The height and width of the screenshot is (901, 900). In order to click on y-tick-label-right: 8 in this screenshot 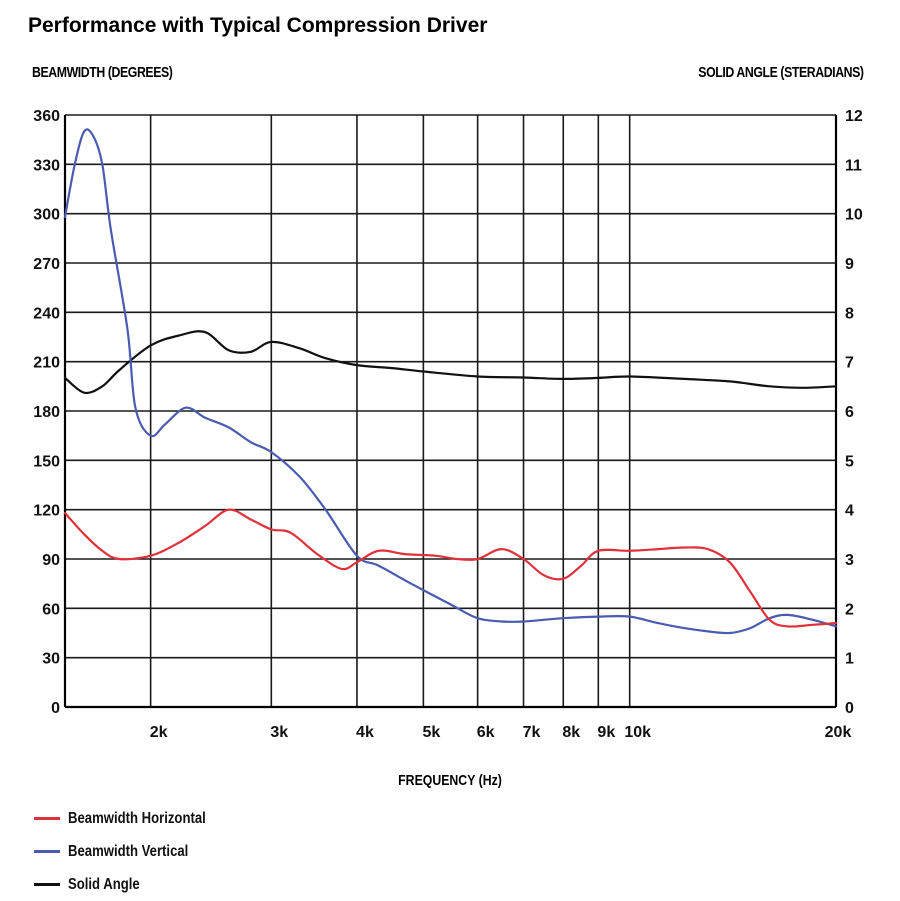, I will do `click(849, 313)`.